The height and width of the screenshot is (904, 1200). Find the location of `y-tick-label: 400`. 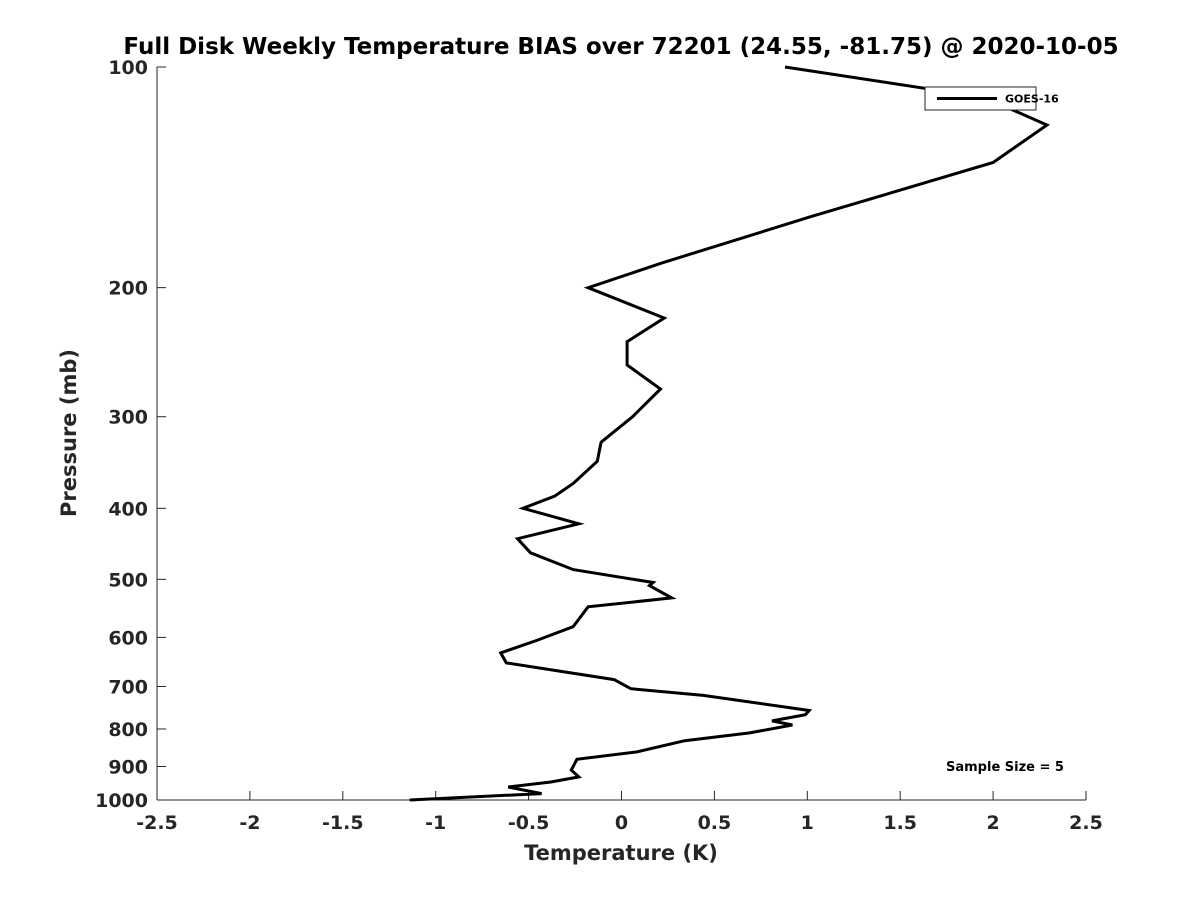

y-tick-label: 400 is located at coordinates (128, 509).